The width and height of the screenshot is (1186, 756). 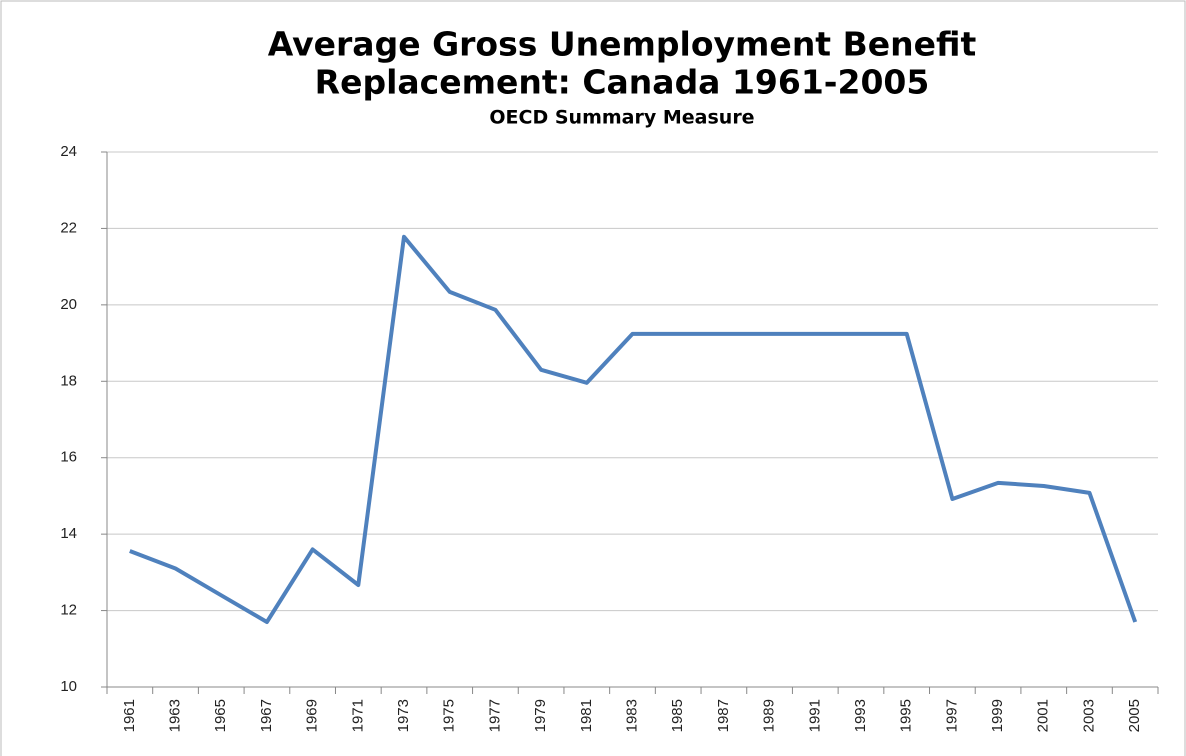 What do you see at coordinates (1043, 715) in the screenshot?
I see `x-tick-label: 2001` at bounding box center [1043, 715].